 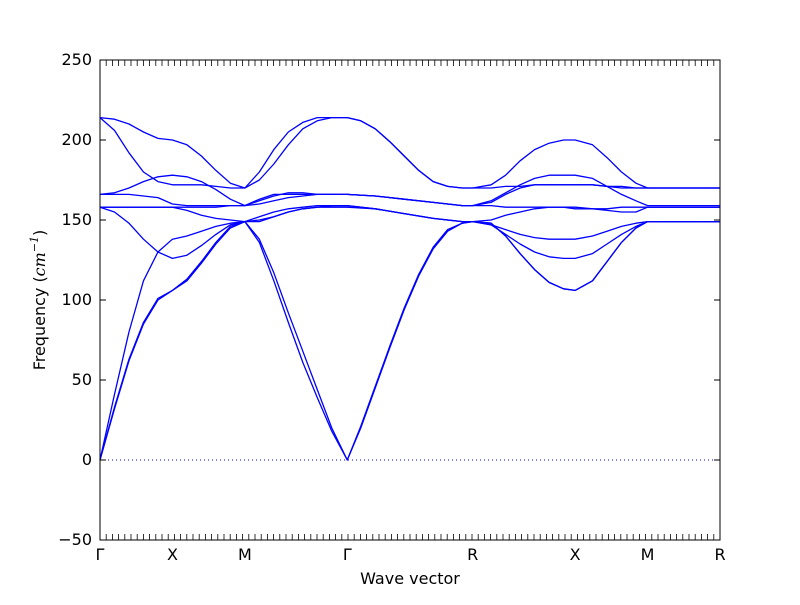 I want to click on y-tick-label: 250, so click(x=76, y=59).